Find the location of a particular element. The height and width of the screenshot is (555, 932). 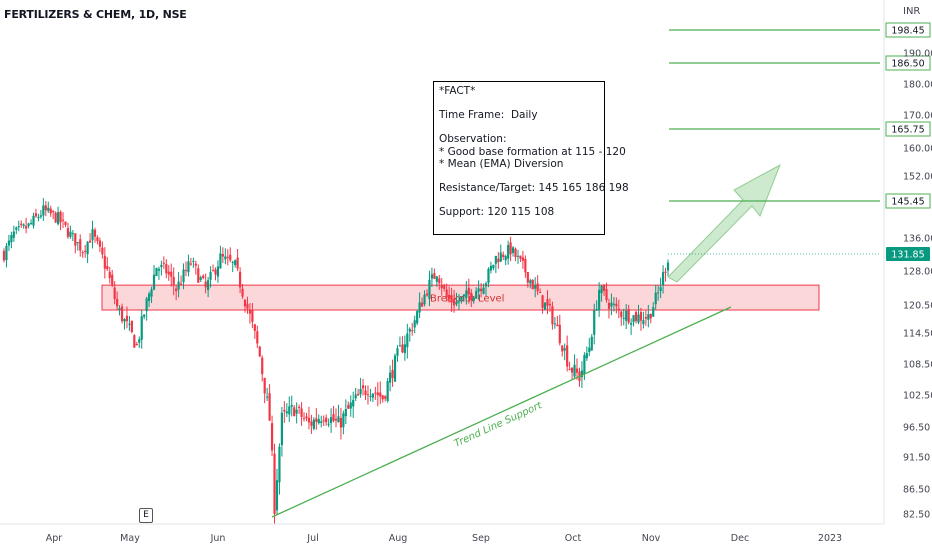

projection-arrow-icon is located at coordinates (724, 223).